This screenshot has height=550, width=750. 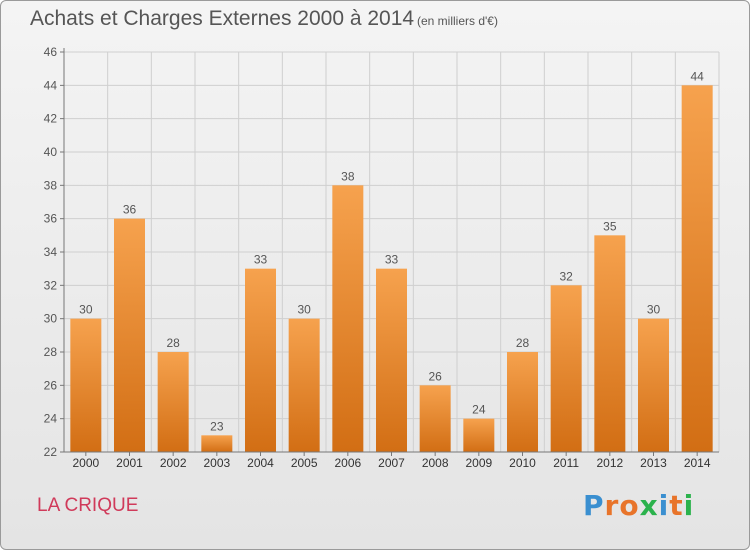 I want to click on value-label-2000: 30, so click(x=86, y=310).